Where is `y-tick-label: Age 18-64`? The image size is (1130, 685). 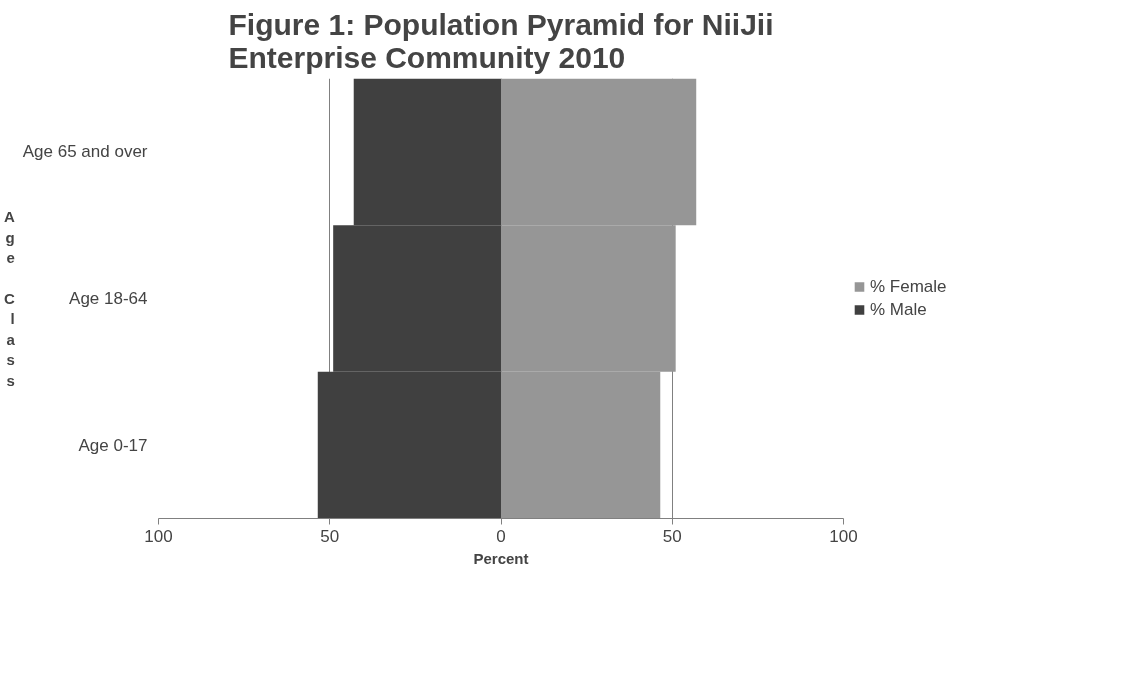 y-tick-label: Age 18-64 is located at coordinates (108, 298).